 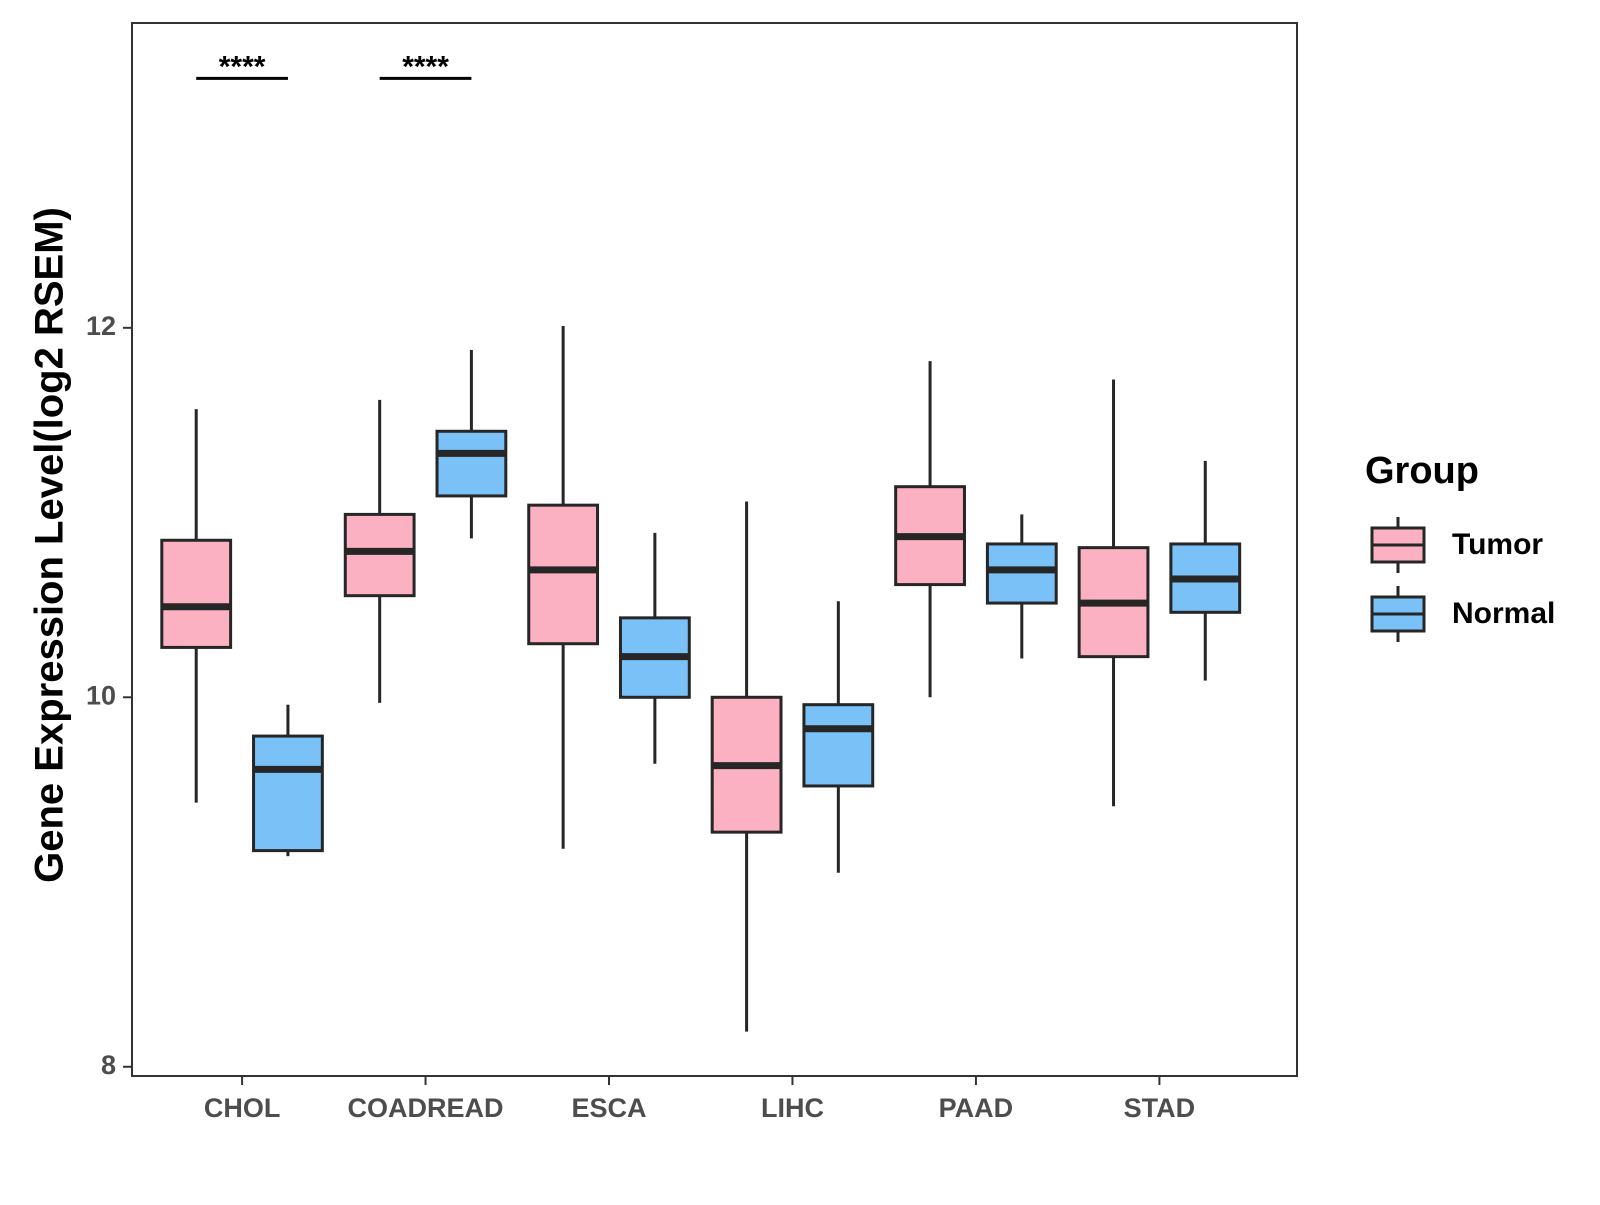 What do you see at coordinates (334, 66) in the screenshot?
I see `annotation-layer: **** ****` at bounding box center [334, 66].